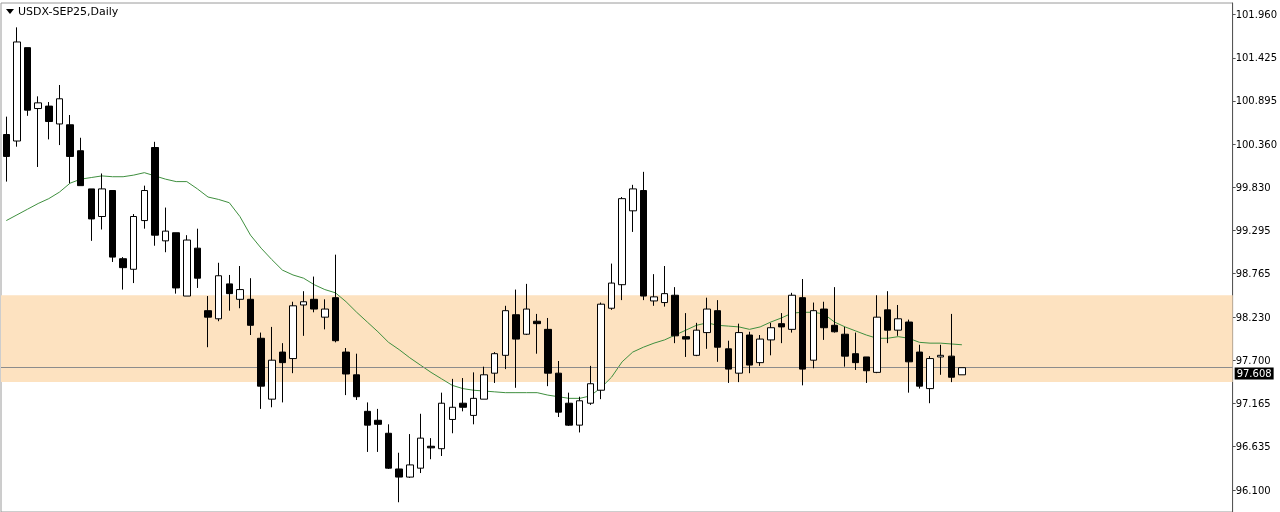 The width and height of the screenshot is (1280, 512). What do you see at coordinates (1253, 187) in the screenshot?
I see `y-tick-label: 99.830` at bounding box center [1253, 187].